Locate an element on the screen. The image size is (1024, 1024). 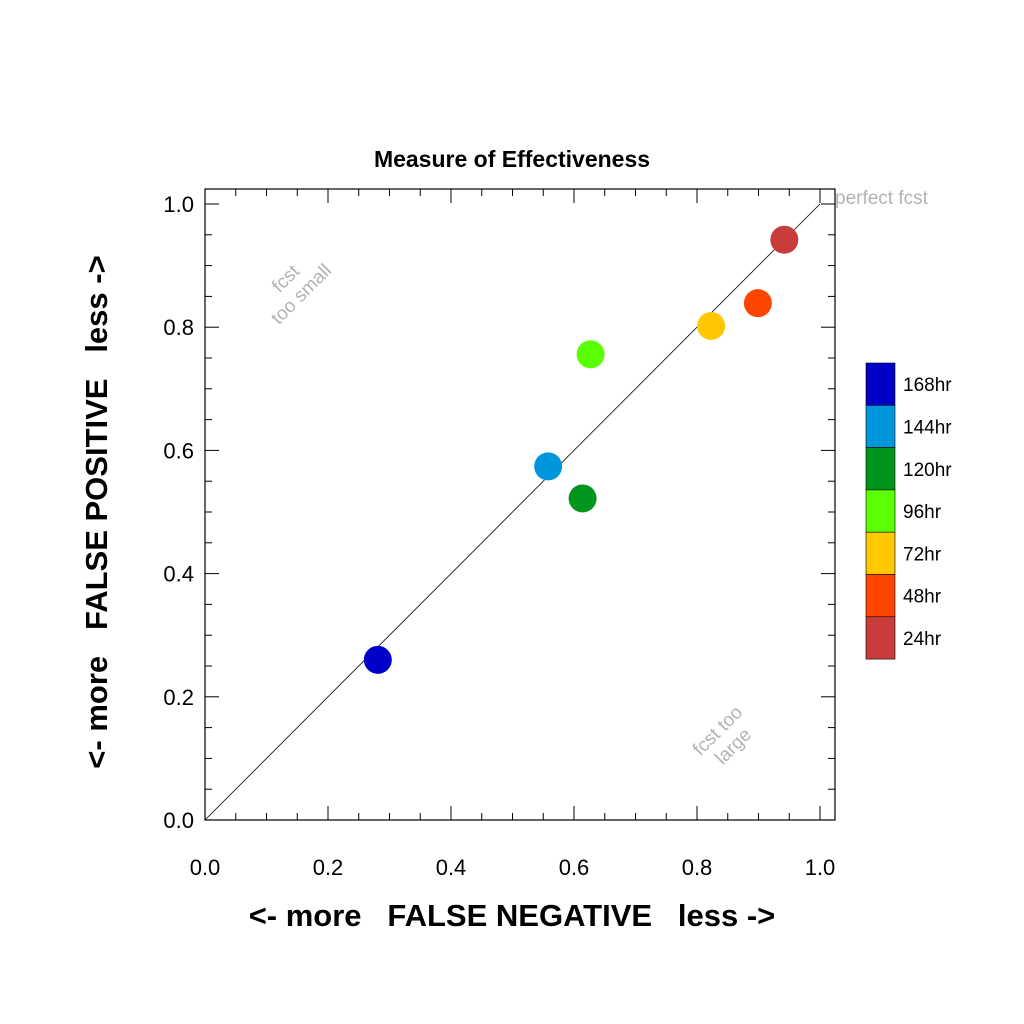
legend-swatch-120hr is located at coordinates (880, 469).